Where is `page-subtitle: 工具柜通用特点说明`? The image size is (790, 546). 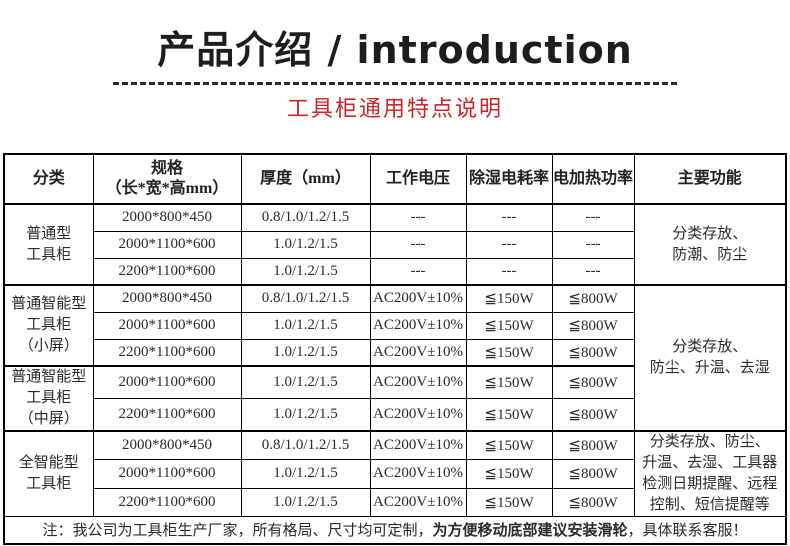
page-subtitle: 工具柜通用特点说明 is located at coordinates (394, 109).